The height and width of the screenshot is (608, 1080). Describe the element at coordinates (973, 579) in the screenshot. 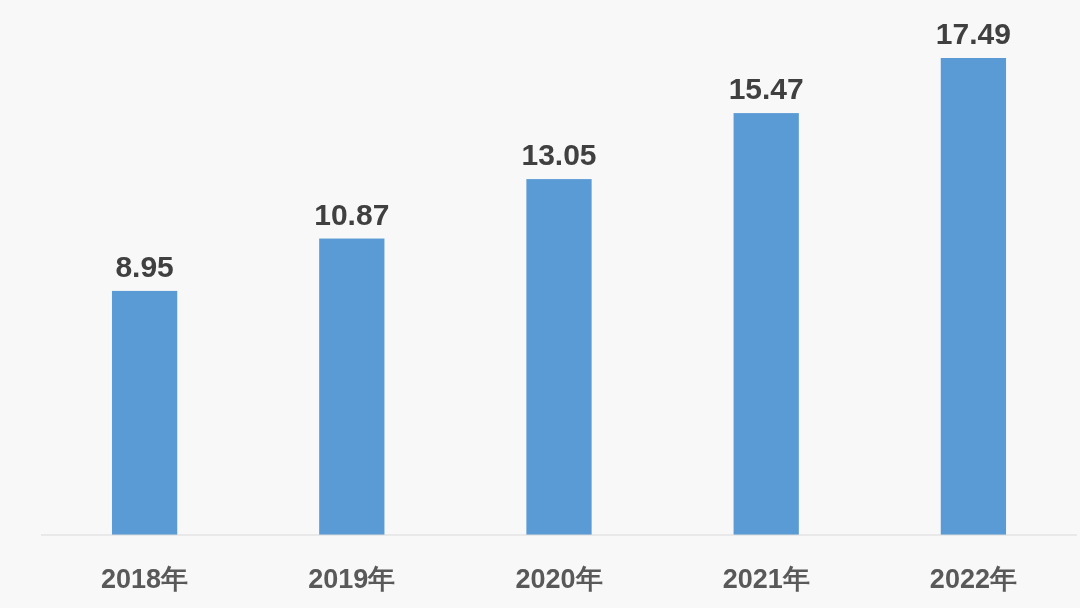

I see `x-tick-label: 2022年` at that location.